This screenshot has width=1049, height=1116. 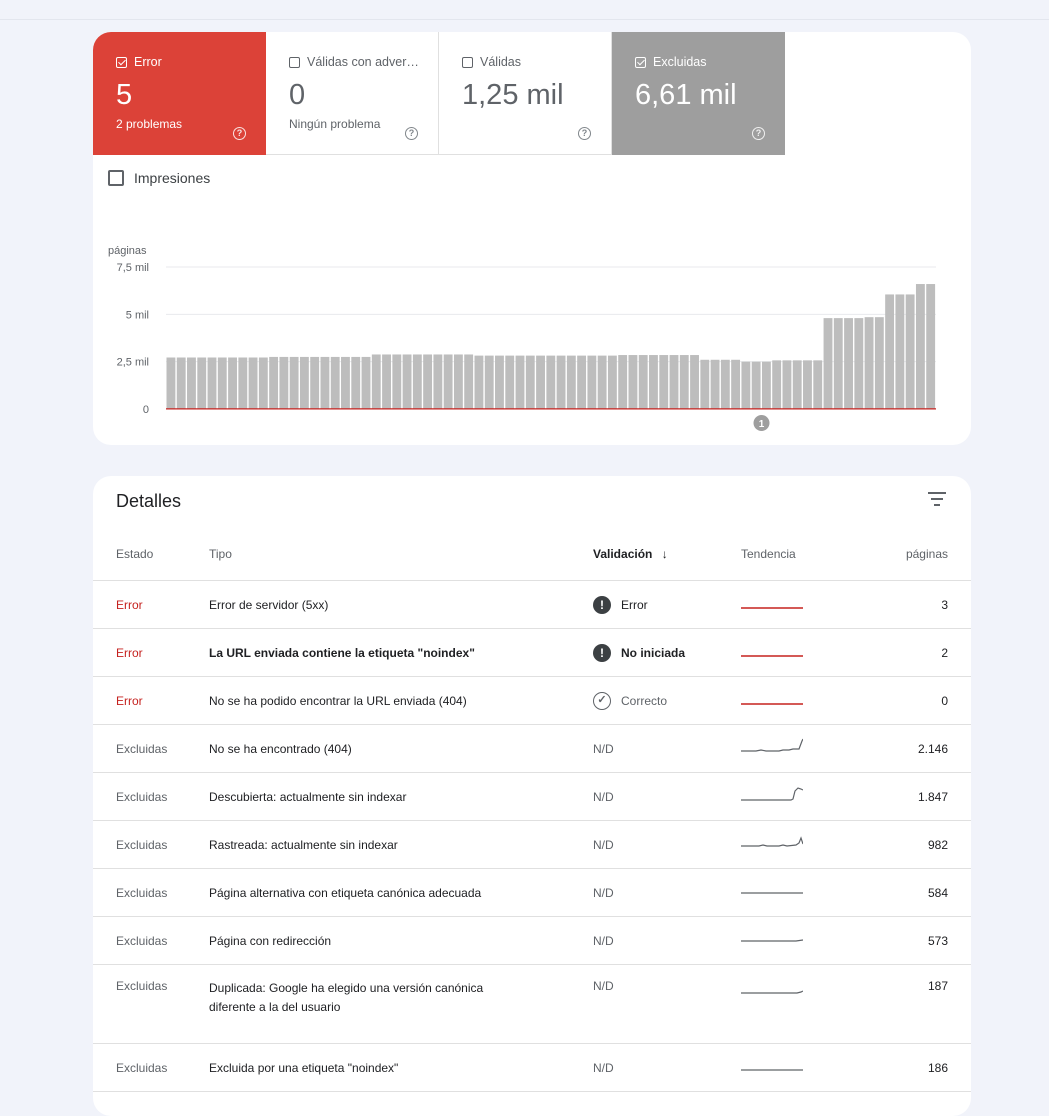 I want to click on type-cell: Página con redirección, so click(x=401, y=940).